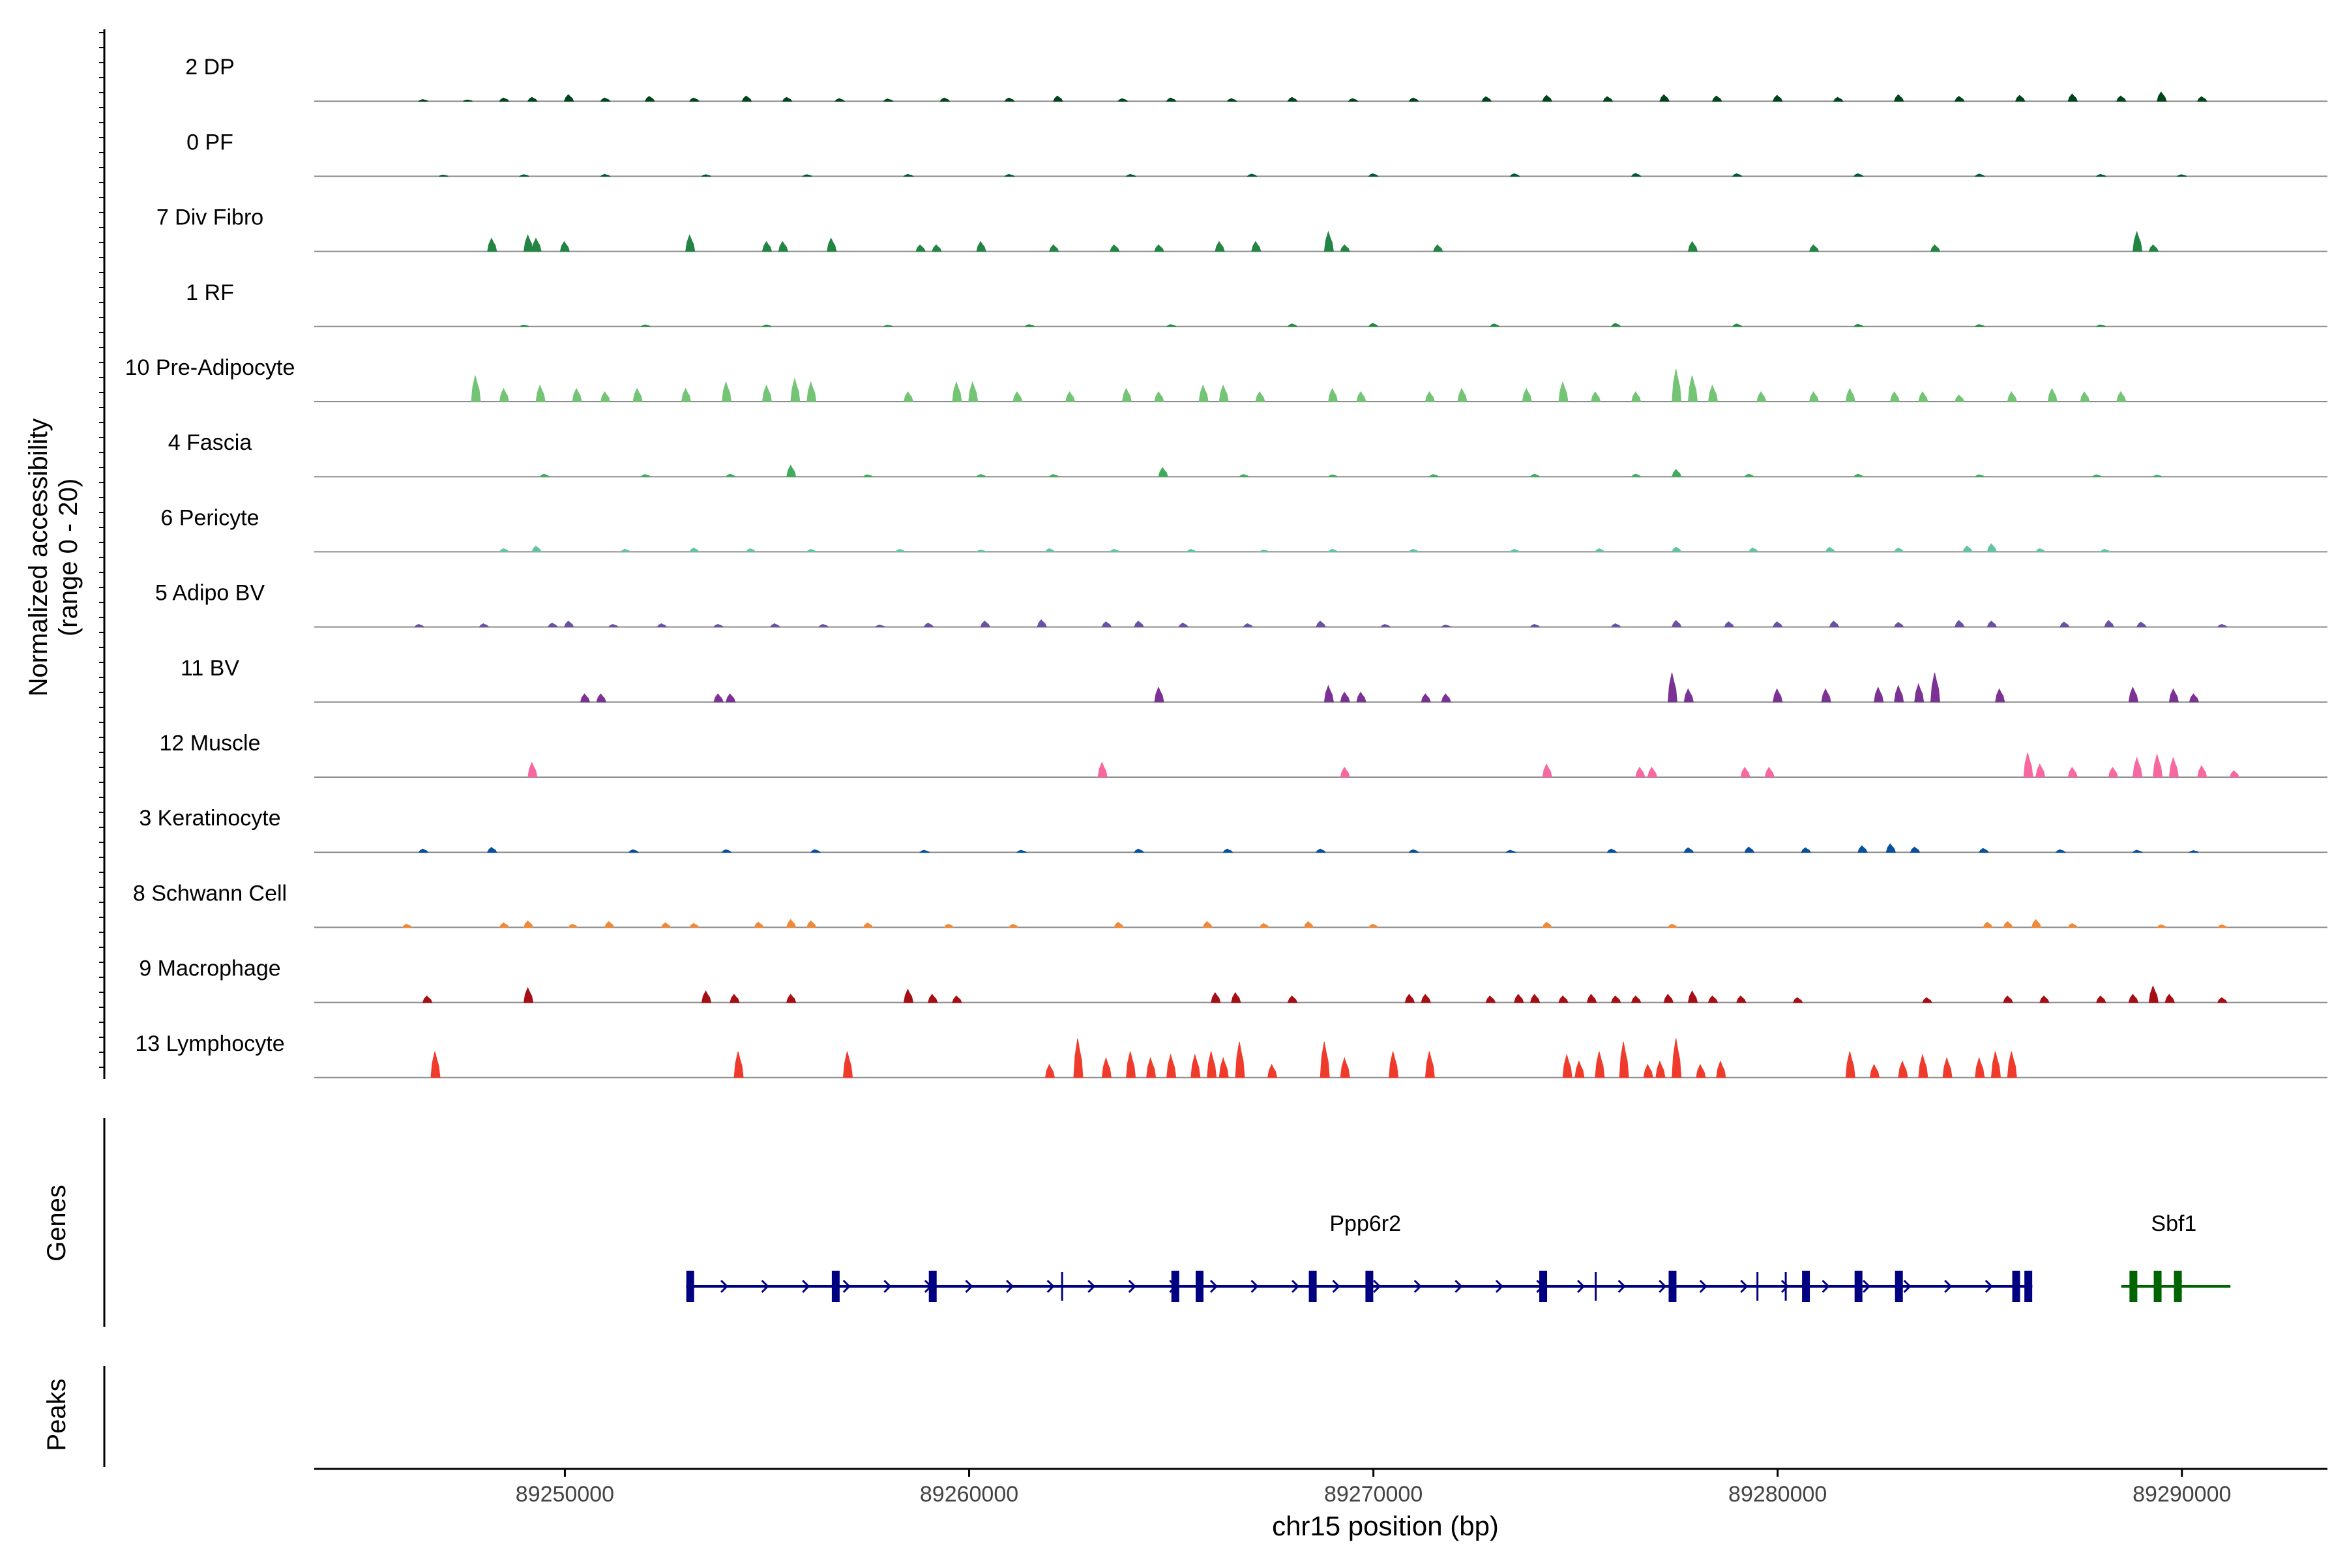  I want to click on track-label: 13 Lymphocyte, so click(209, 1044).